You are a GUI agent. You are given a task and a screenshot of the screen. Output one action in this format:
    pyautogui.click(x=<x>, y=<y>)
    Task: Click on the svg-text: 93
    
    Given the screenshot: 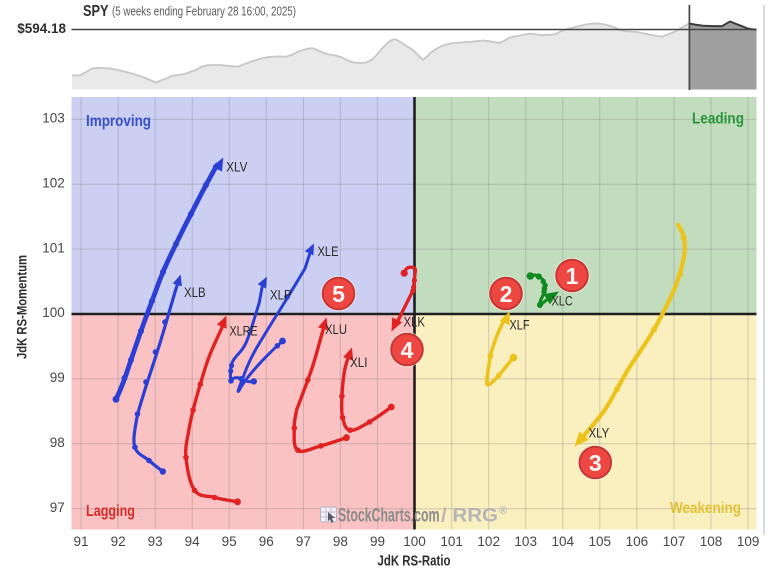 What is the action you would take?
    pyautogui.click(x=155, y=541)
    